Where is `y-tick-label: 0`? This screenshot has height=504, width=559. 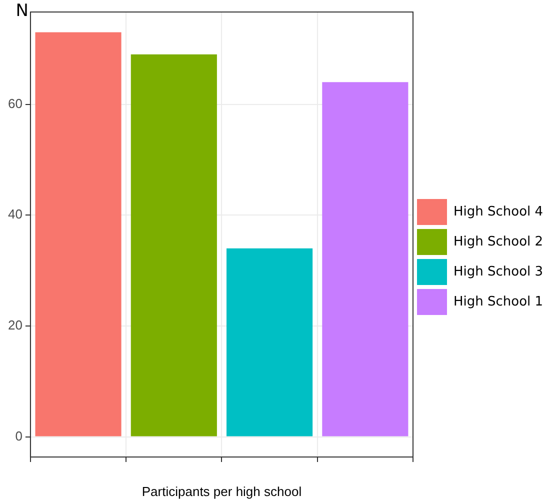 y-tick-label: 0 is located at coordinates (18, 436).